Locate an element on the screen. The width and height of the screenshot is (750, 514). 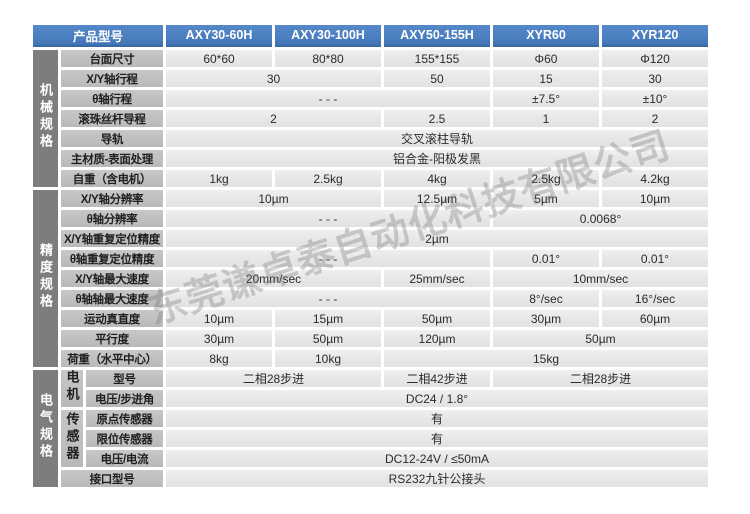
table-row: 主材质-表面处理 铝合金-阳极发黑 is located at coordinates (370, 158).